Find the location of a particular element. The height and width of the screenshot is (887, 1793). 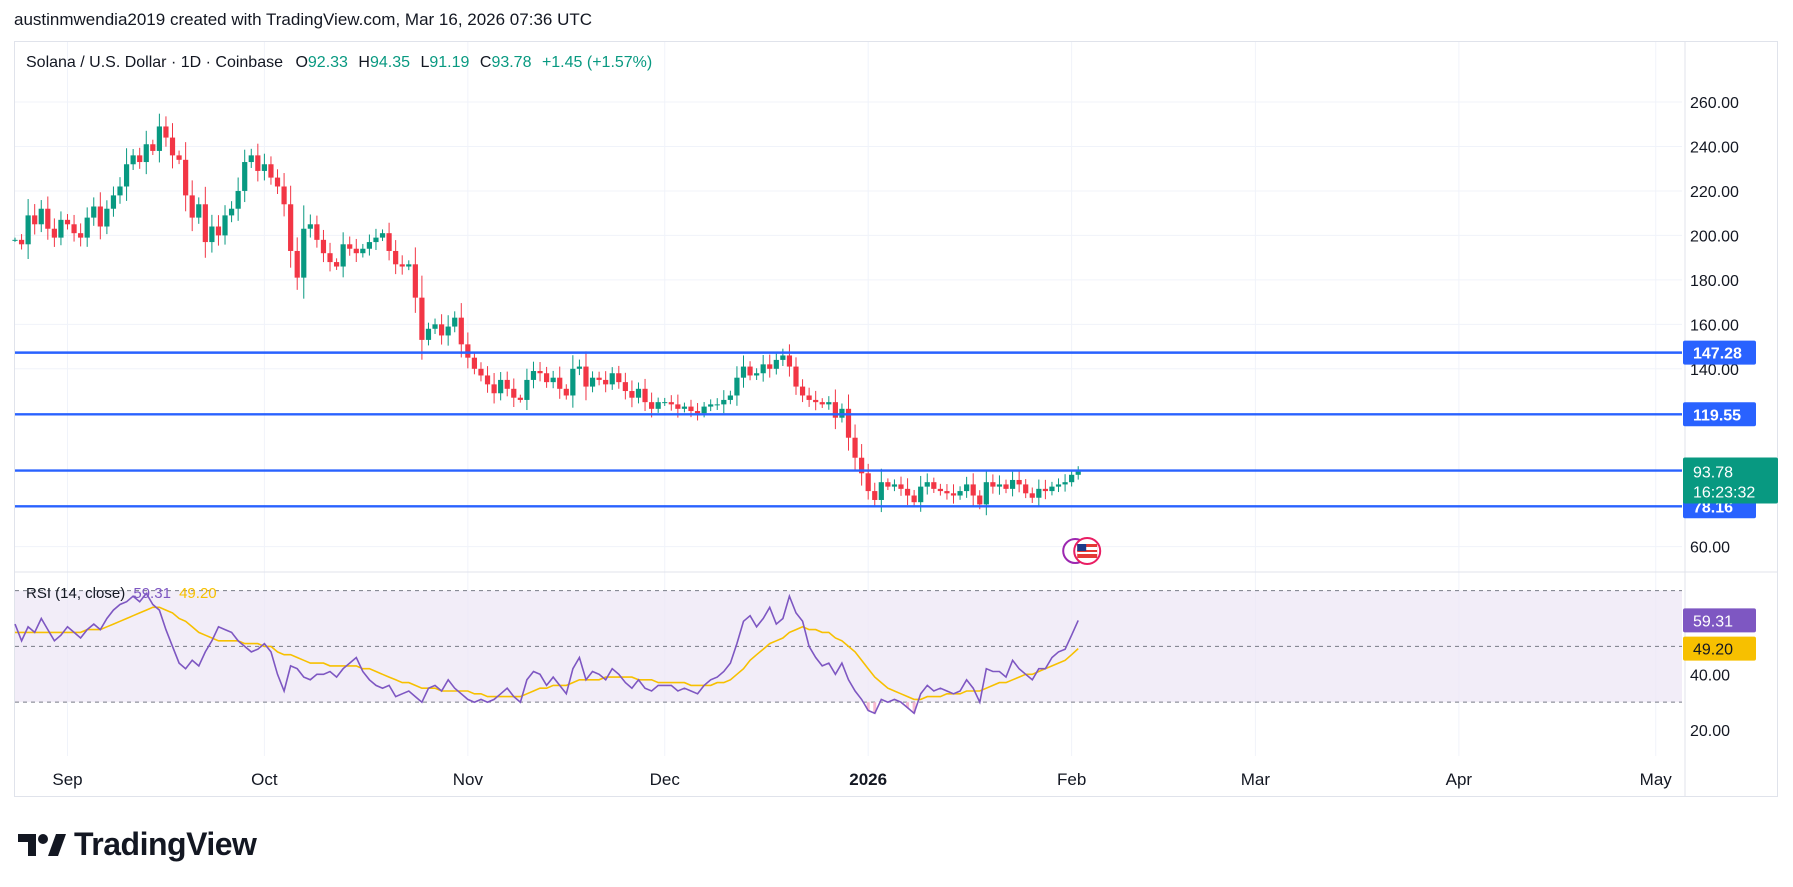

last-price-tag-bg is located at coordinates (1730, 480).